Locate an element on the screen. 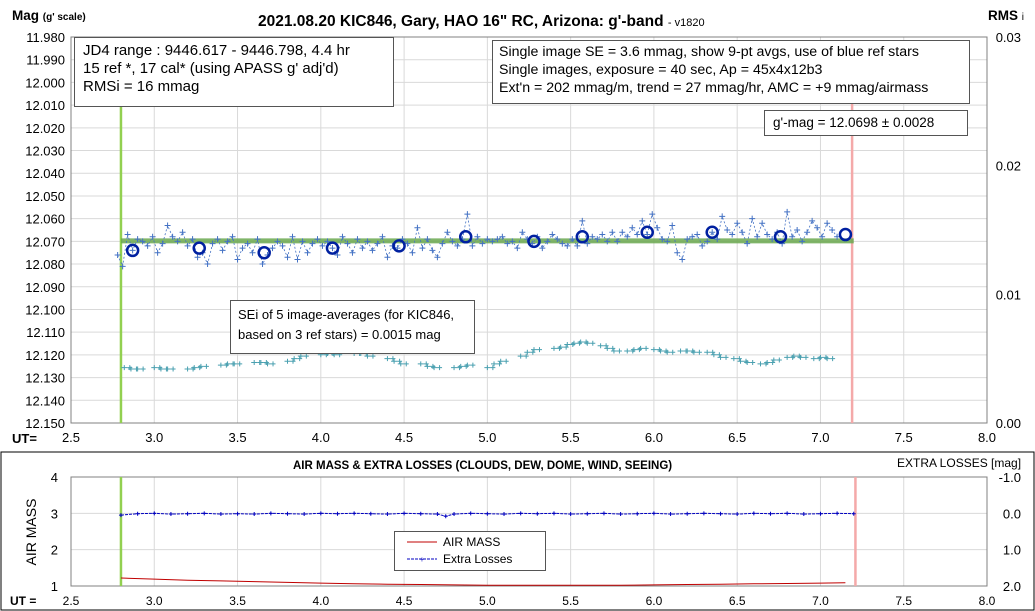  y2-axis-title: RMS i is located at coordinates (1006, 15).